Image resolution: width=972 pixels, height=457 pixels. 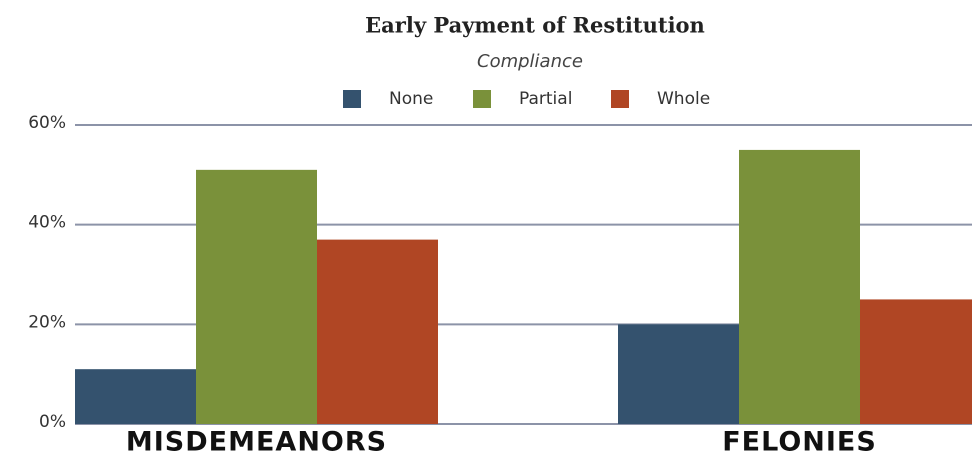 What do you see at coordinates (530, 61) in the screenshot?
I see `chart-subtitle: Compliance` at bounding box center [530, 61].